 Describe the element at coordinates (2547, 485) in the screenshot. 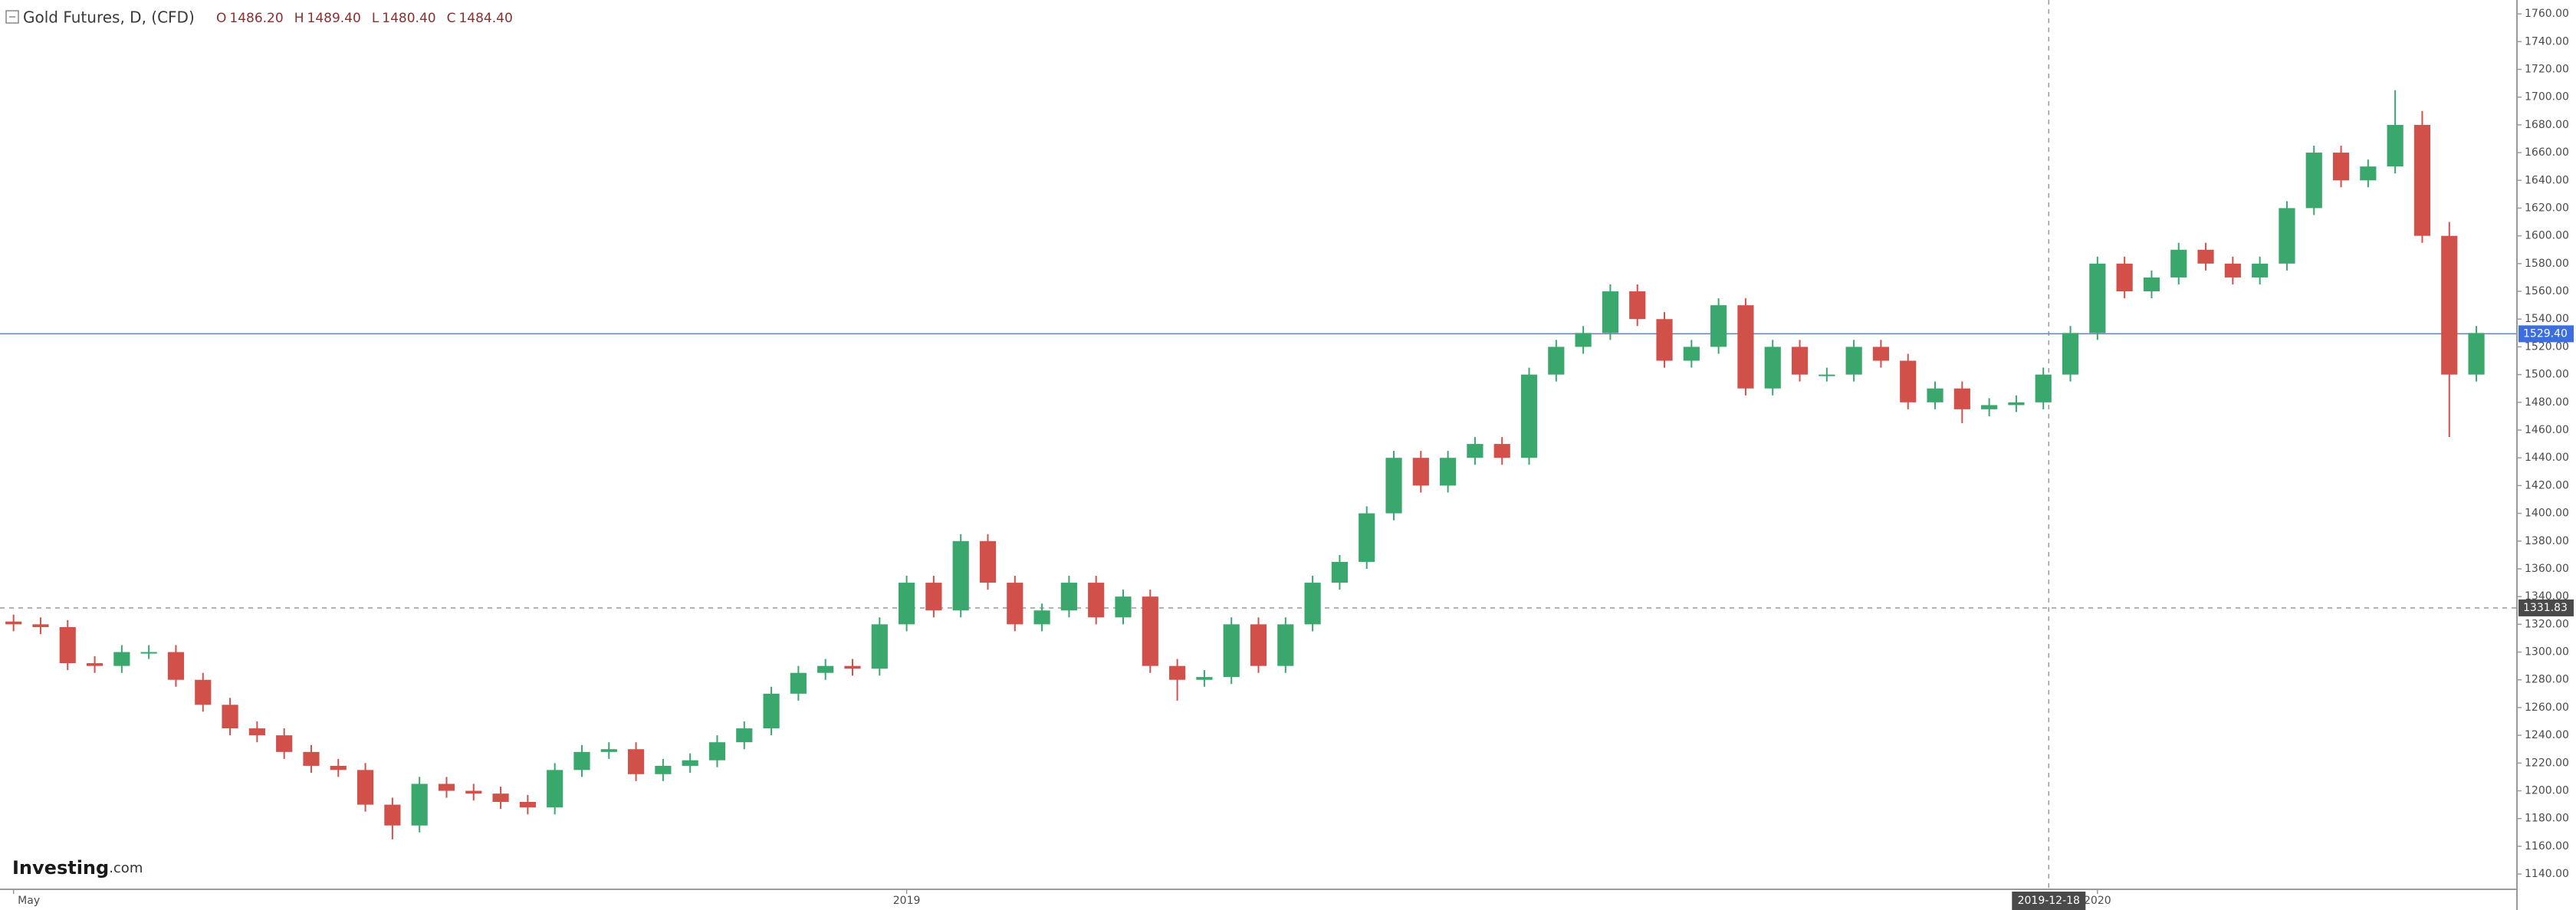

I see `y-tick-label: 1420.00` at that location.